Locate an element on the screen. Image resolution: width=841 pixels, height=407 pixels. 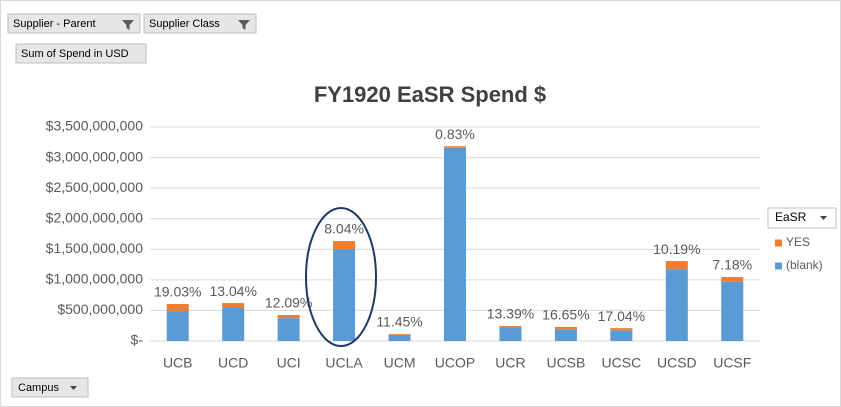
data-annotation: 13.04% is located at coordinates (232, 291).